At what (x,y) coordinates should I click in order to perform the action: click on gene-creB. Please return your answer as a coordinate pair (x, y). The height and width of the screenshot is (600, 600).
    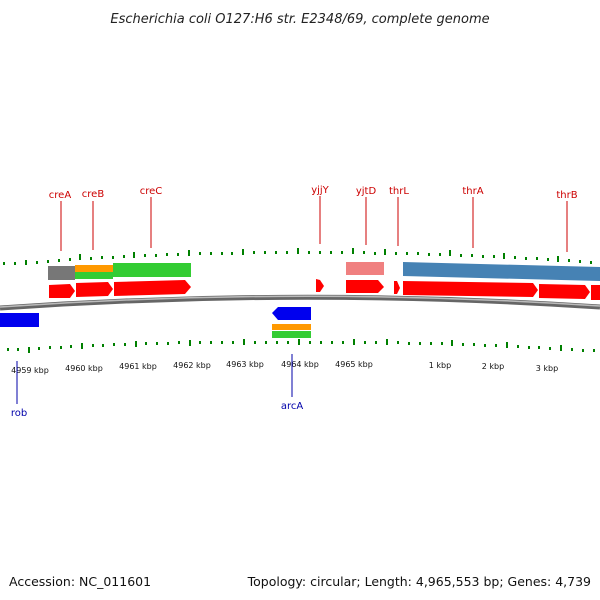
    Looking at the image, I should click on (94, 289).